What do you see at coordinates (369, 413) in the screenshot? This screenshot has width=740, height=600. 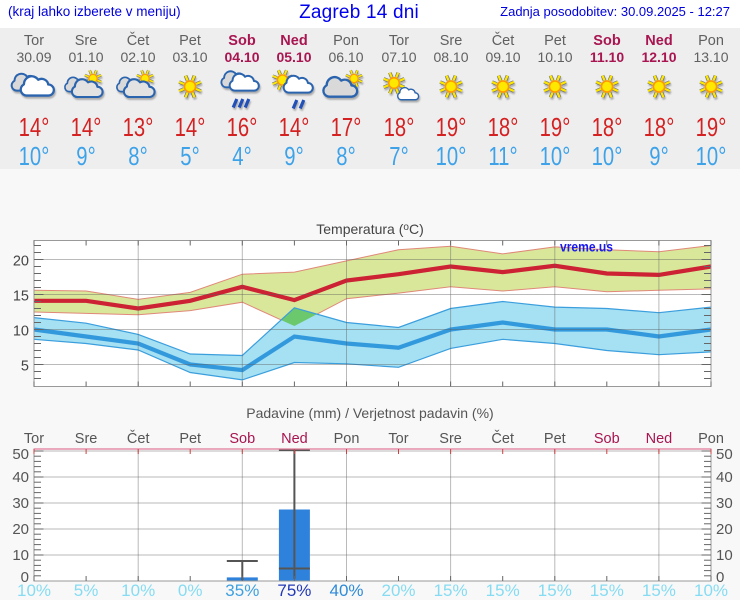 I see `svg-text:Padavine (mm) / Verjetnost pad: Padavine (mm) / Verjetnost padavin (%)` at bounding box center [369, 413].